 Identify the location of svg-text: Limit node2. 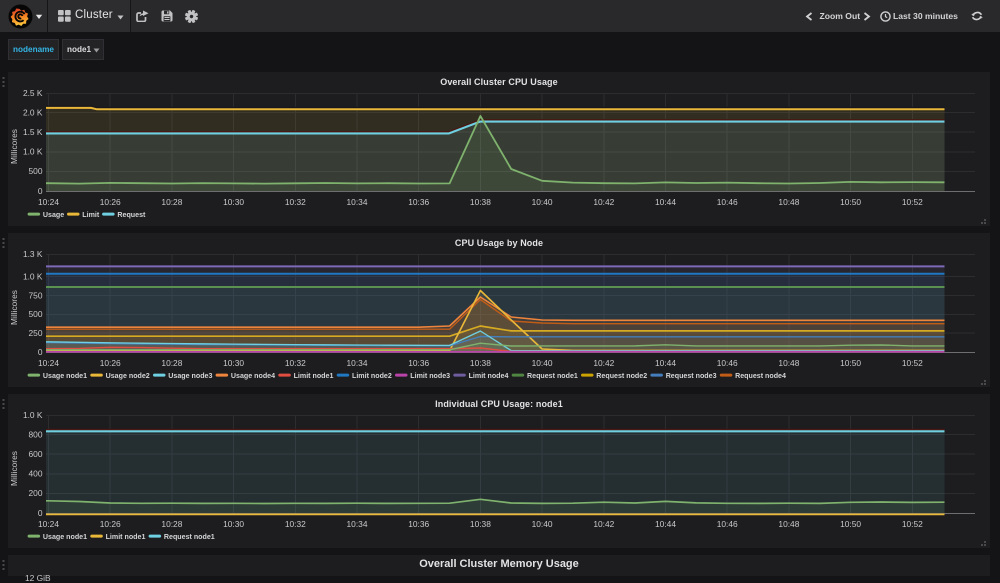
(372, 376).